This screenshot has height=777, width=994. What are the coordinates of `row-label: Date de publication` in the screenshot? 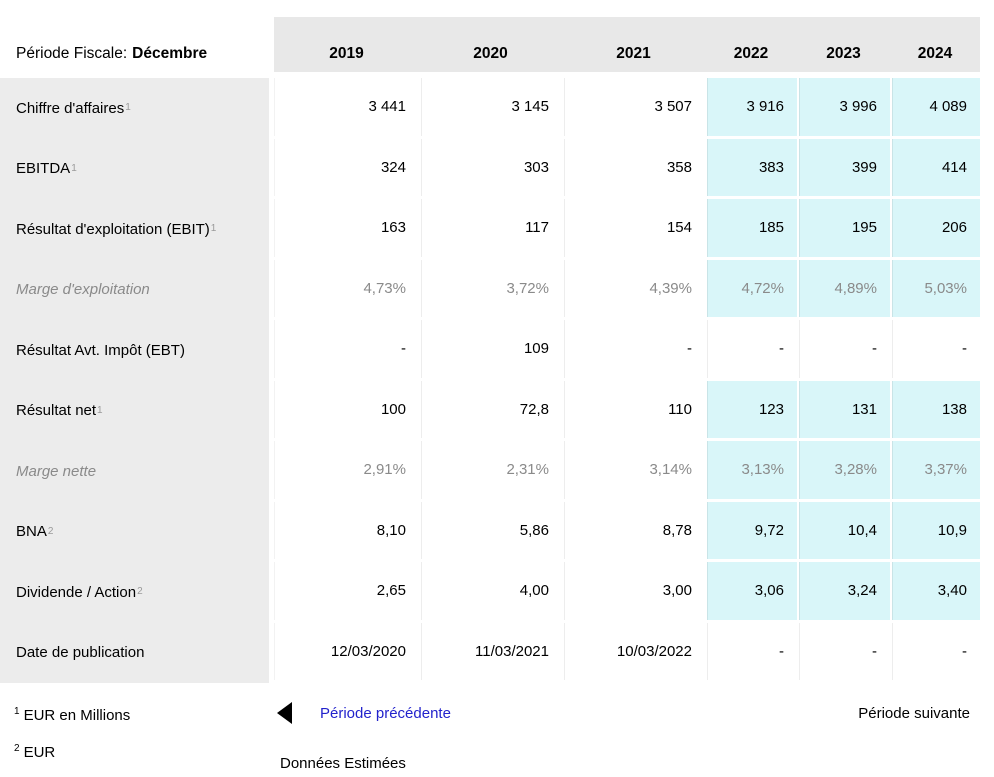 It's located at (134, 652).